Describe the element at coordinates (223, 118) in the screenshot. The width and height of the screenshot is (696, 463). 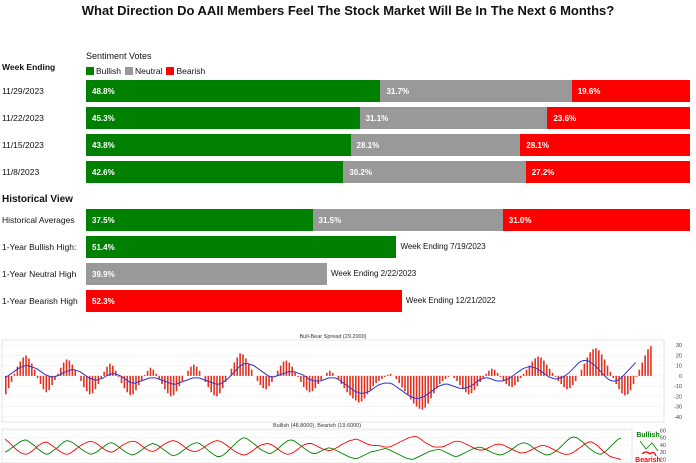
I see `bar-segment-bullish: 45.3%` at that location.